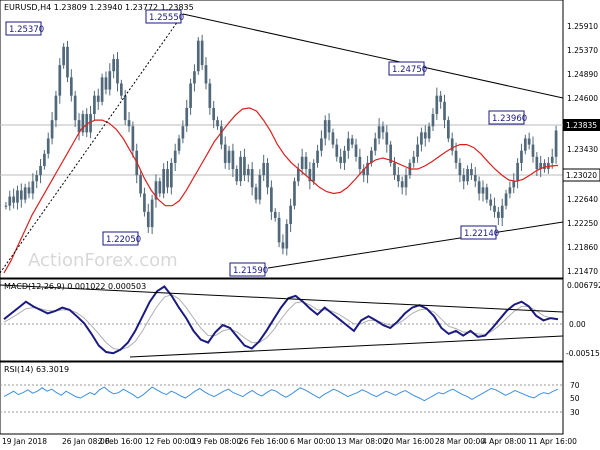 The image size is (600, 450). What do you see at coordinates (582, 26) in the screenshot?
I see `svg-text: 1.25910` at bounding box center [582, 26].